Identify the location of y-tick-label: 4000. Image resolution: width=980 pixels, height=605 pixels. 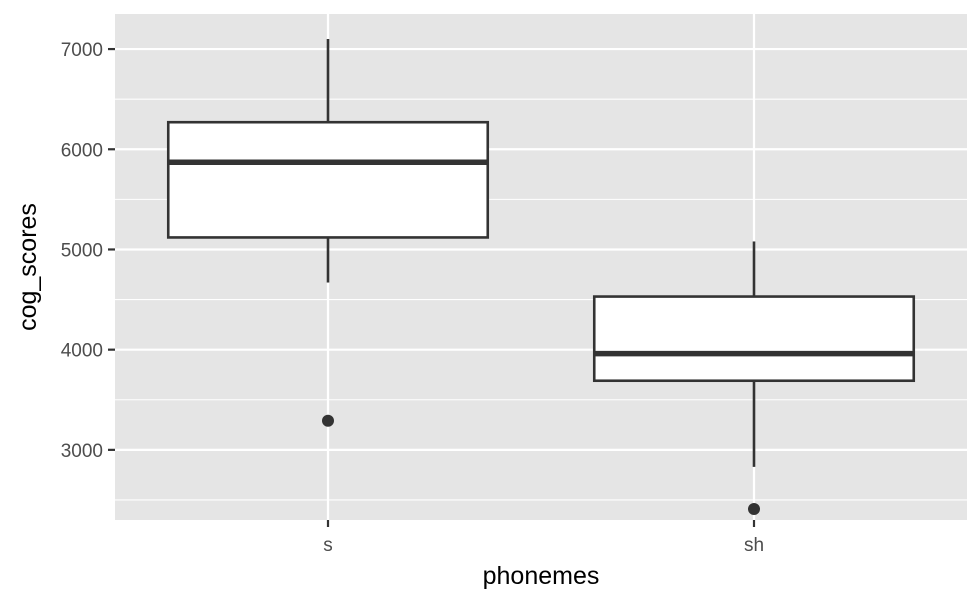
(82, 351).